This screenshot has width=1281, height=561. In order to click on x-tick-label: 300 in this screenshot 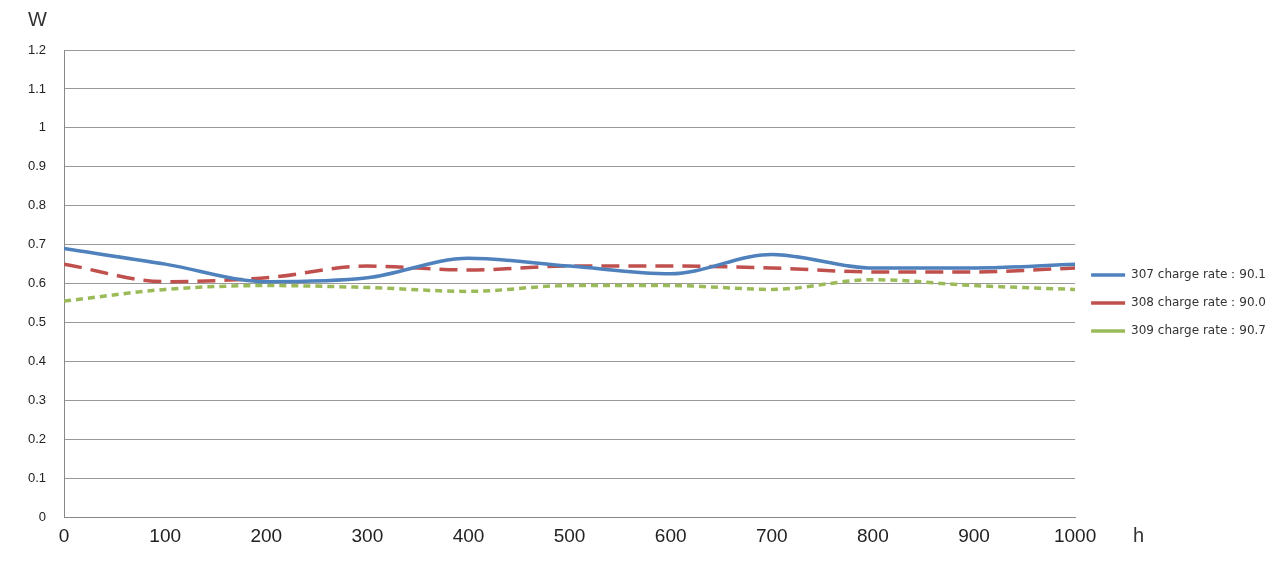, I will do `click(367, 535)`.